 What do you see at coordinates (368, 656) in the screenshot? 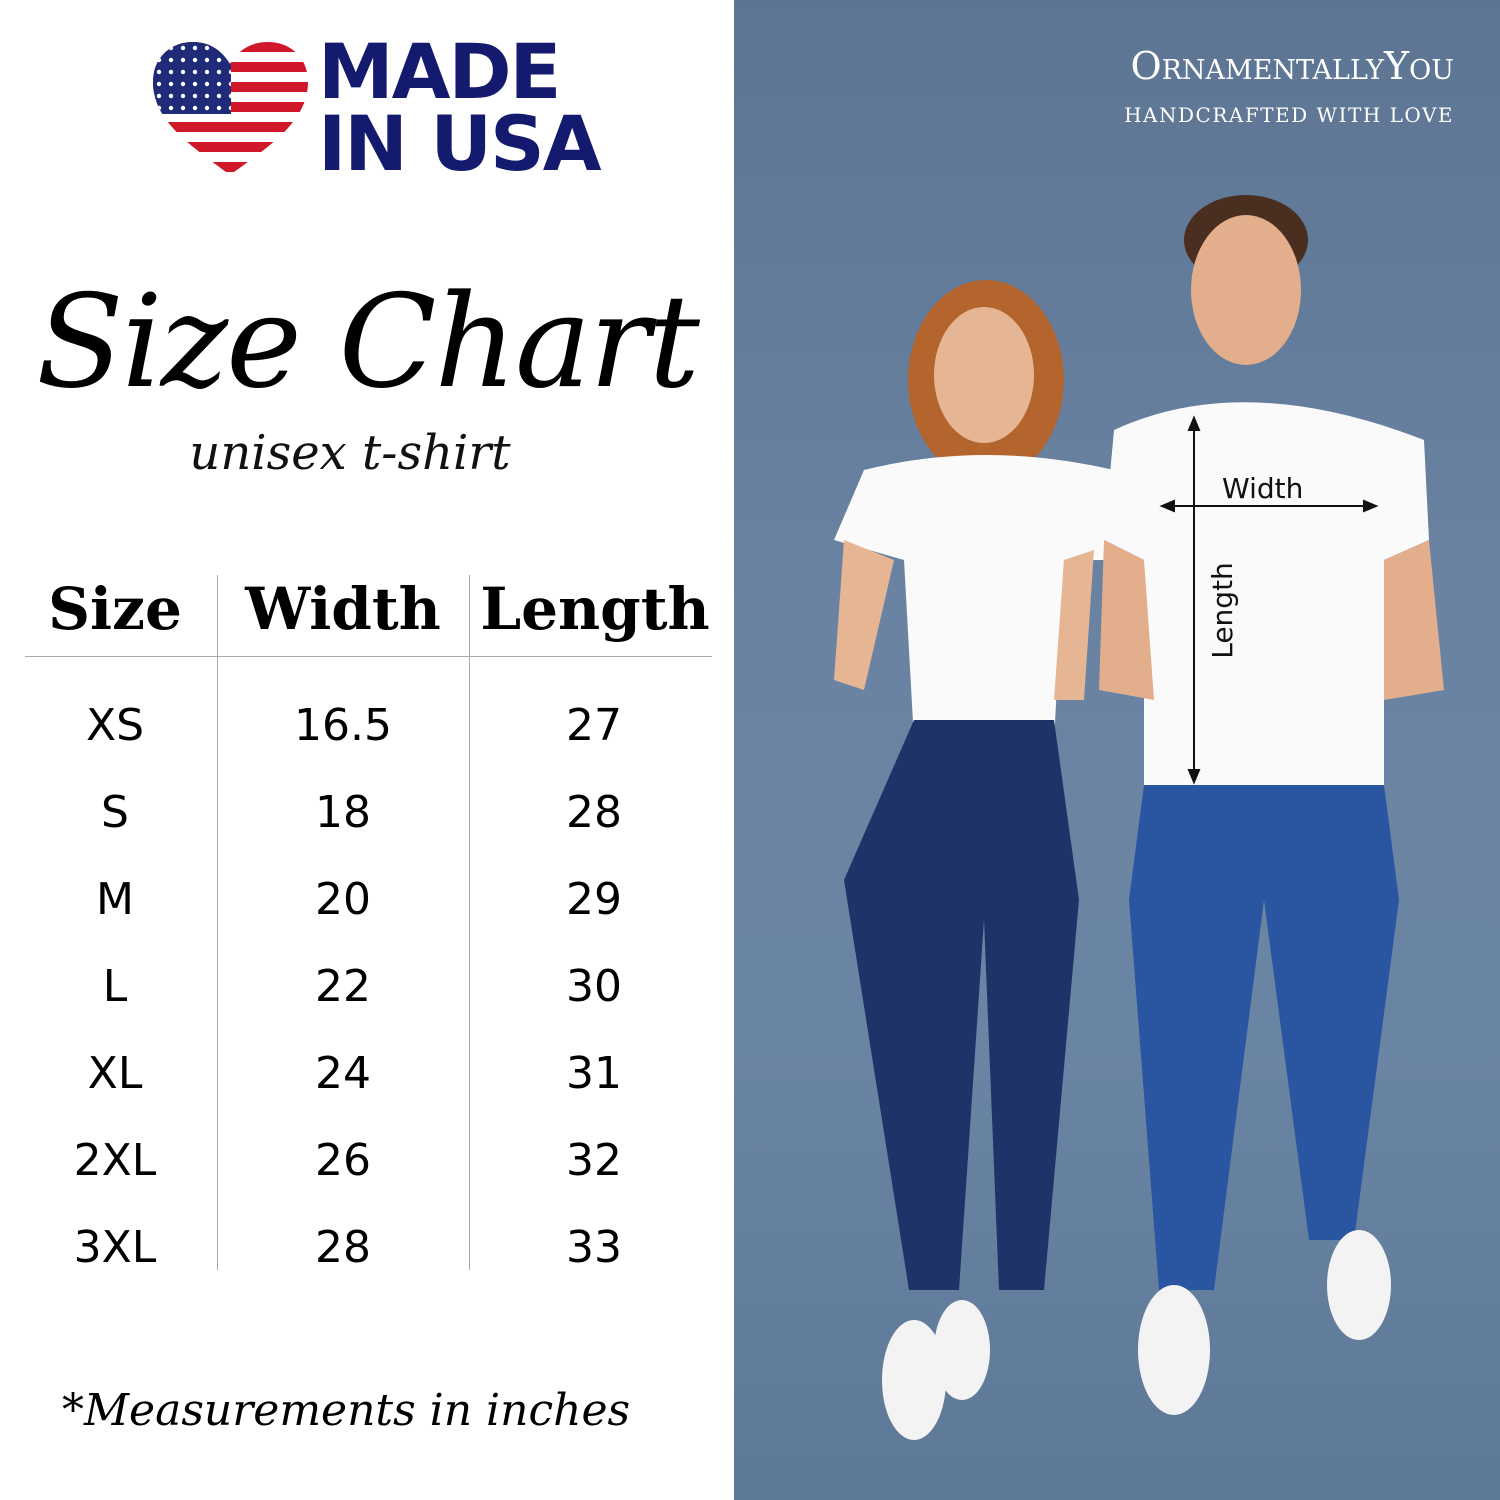
I see `header-divider` at bounding box center [368, 656].